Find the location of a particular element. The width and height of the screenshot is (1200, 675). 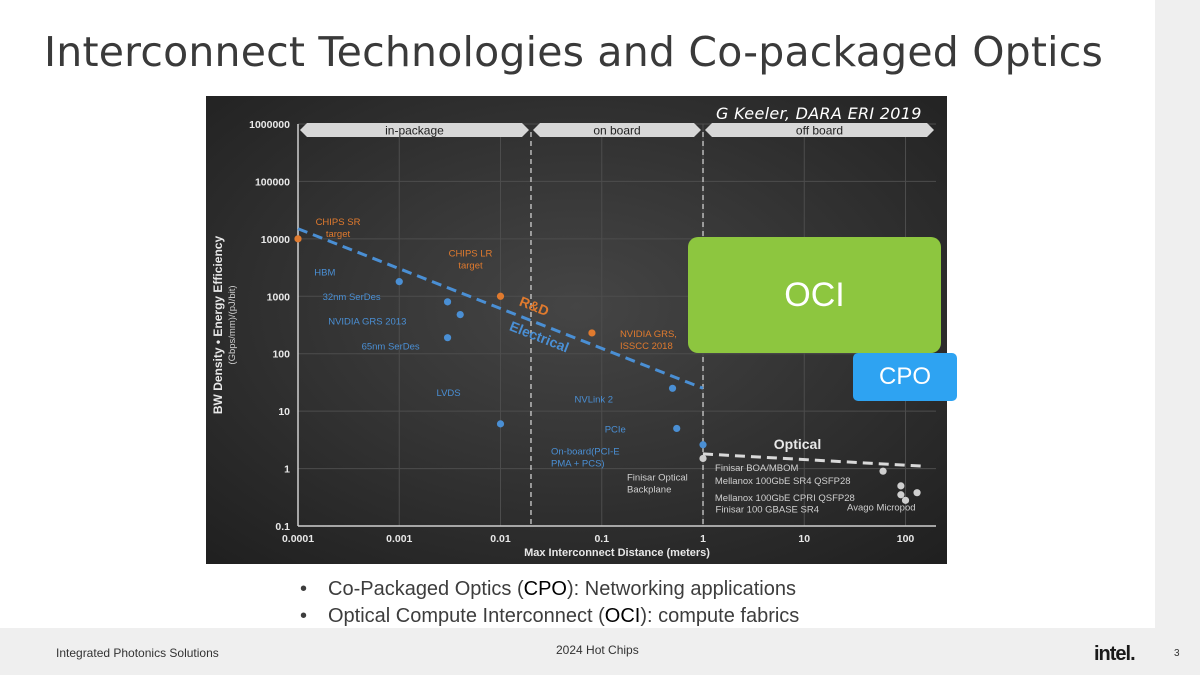

data-label: Mellanox 100GbE SR4 QSFP28 is located at coordinates (783, 481).